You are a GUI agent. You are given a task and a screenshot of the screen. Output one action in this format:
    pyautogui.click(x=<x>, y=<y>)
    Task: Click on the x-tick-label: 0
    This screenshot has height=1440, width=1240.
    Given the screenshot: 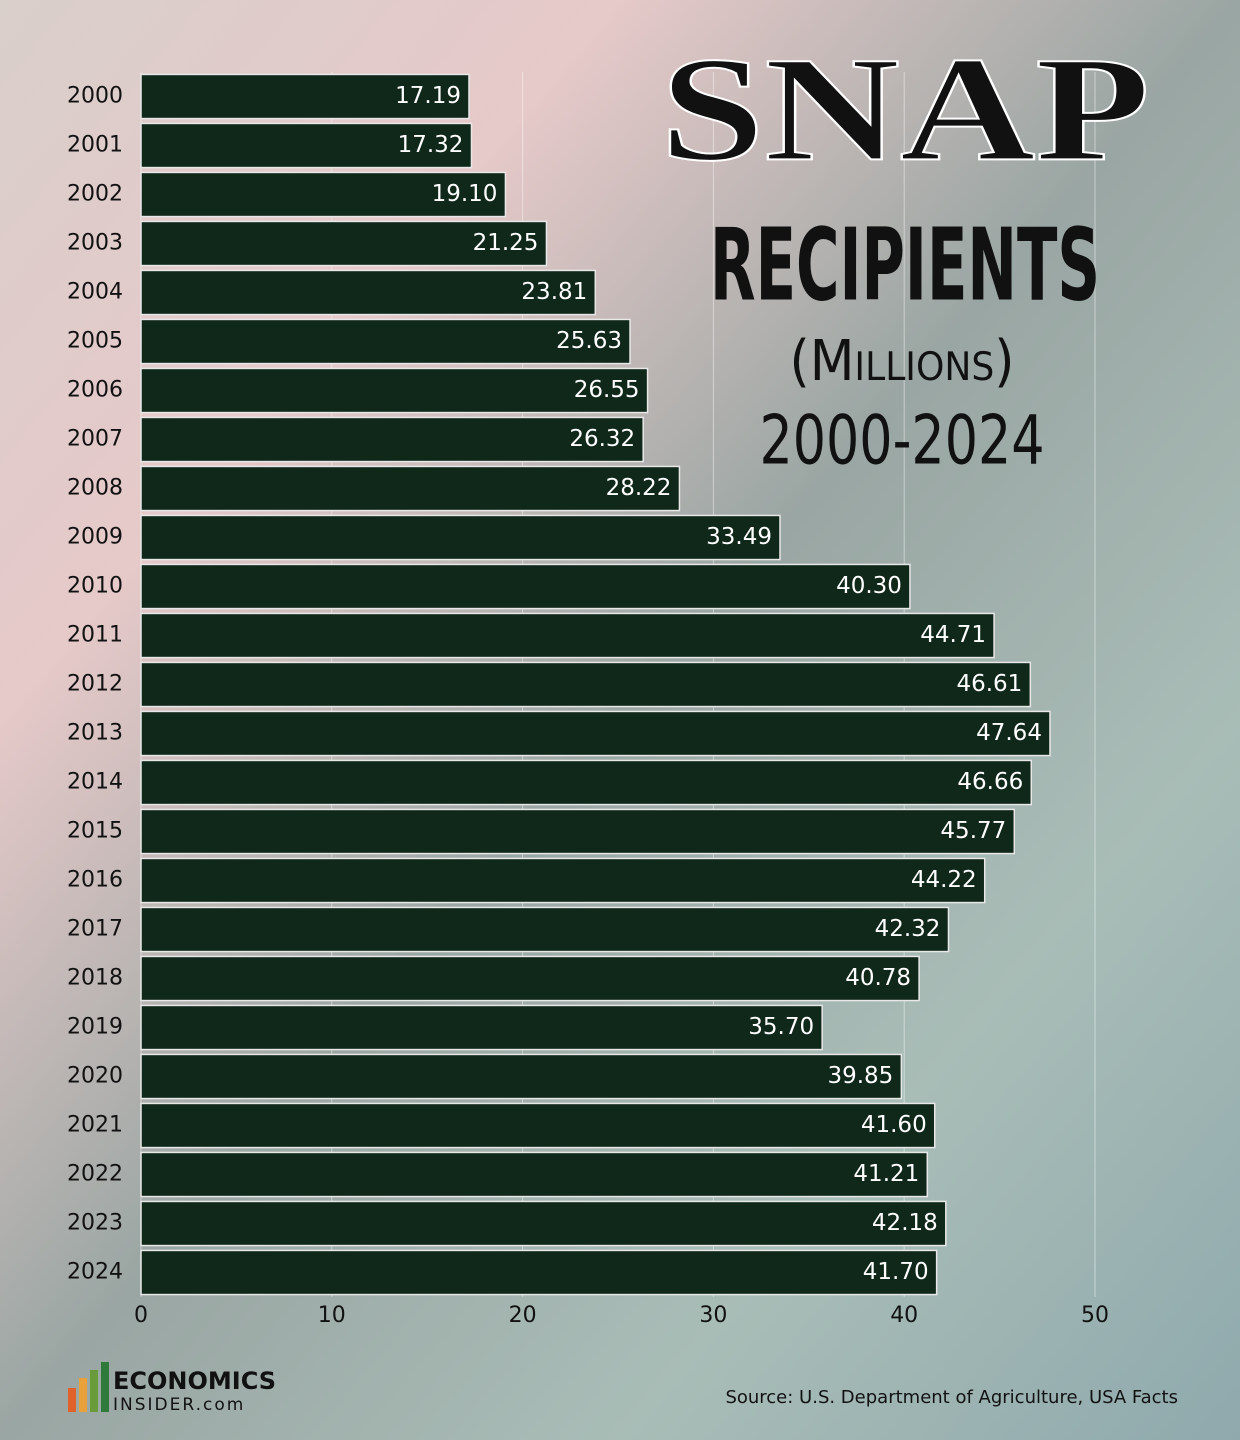 What is the action you would take?
    pyautogui.click(x=141, y=1315)
    